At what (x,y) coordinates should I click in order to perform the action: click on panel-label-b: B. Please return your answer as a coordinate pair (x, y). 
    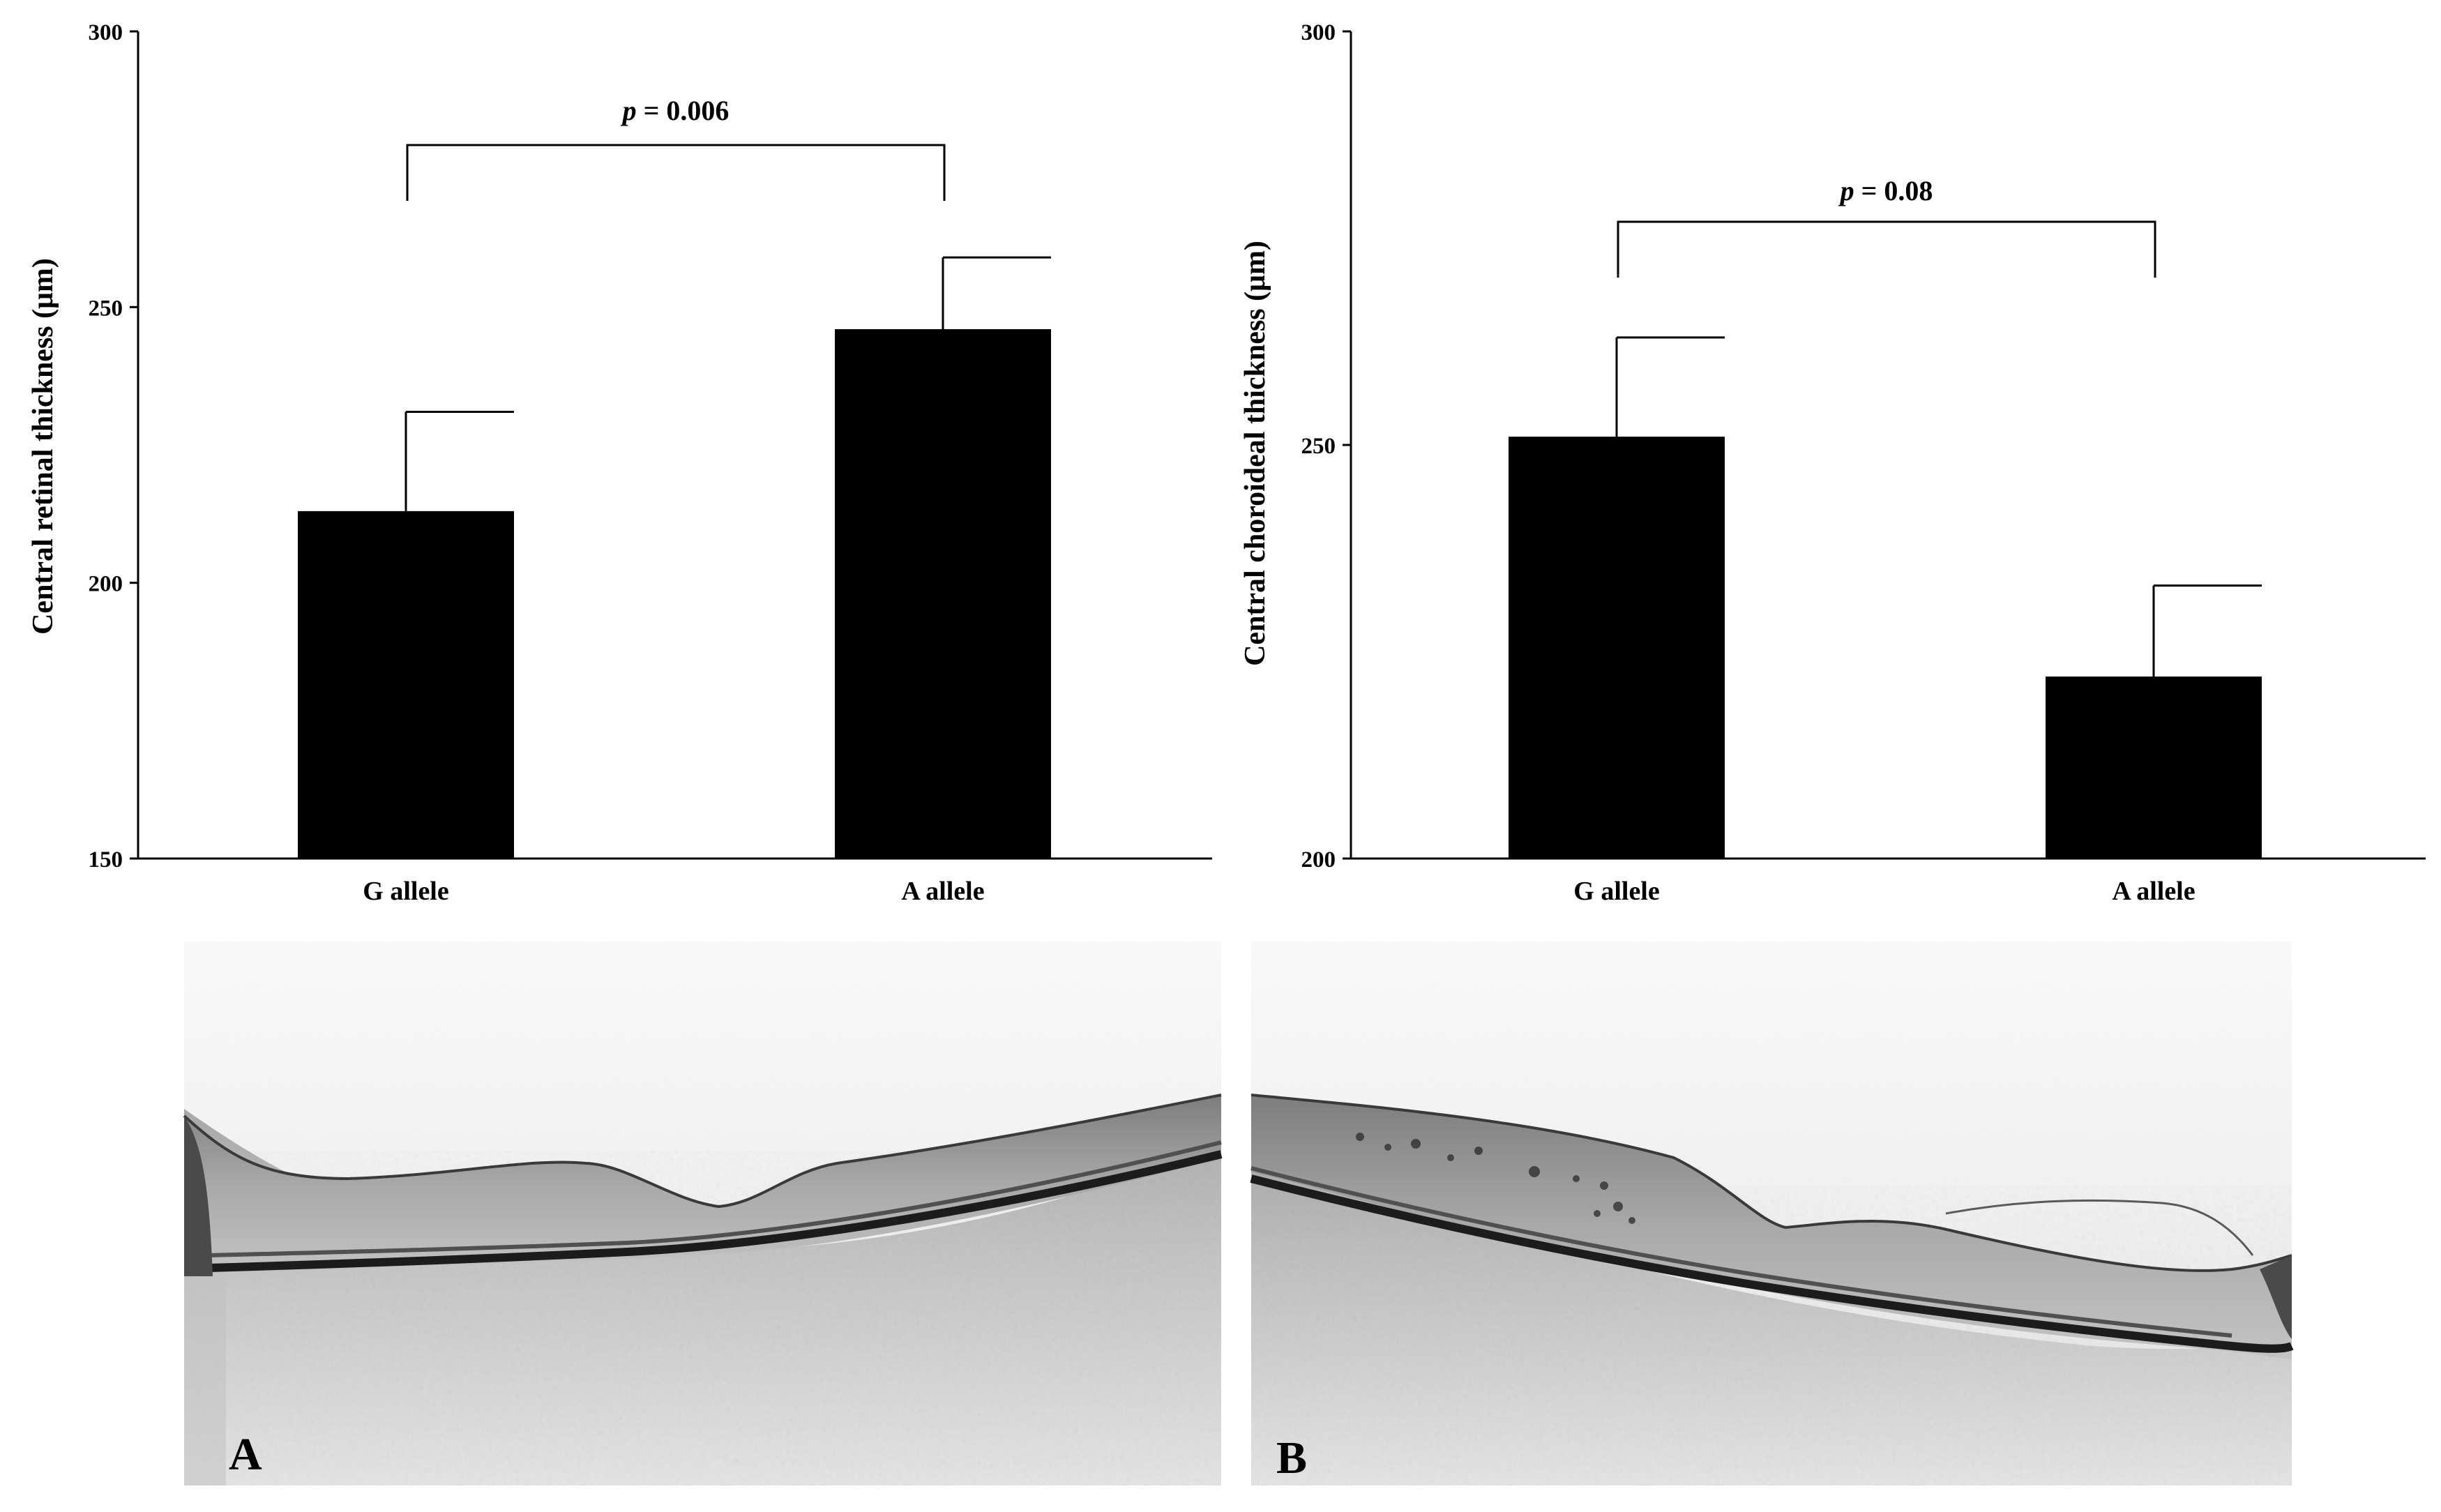
    Looking at the image, I should click on (1291, 1458).